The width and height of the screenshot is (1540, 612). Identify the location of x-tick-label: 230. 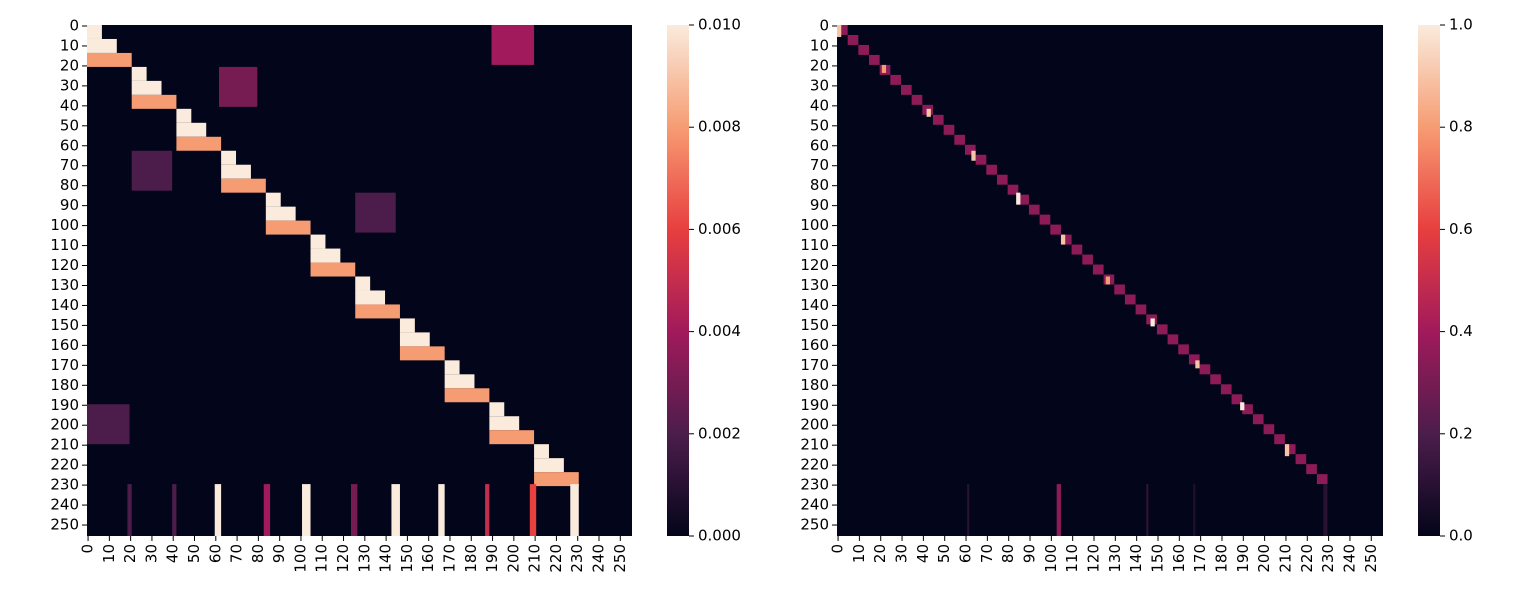
(577, 558).